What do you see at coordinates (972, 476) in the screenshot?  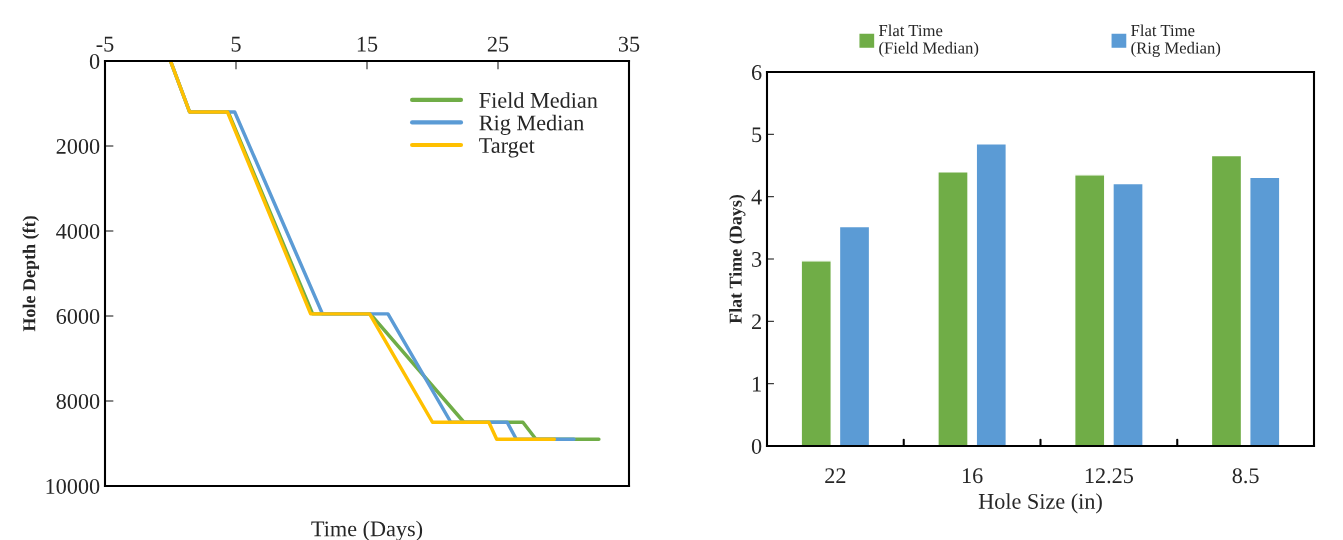 I see `x-tick-label: 16` at bounding box center [972, 476].